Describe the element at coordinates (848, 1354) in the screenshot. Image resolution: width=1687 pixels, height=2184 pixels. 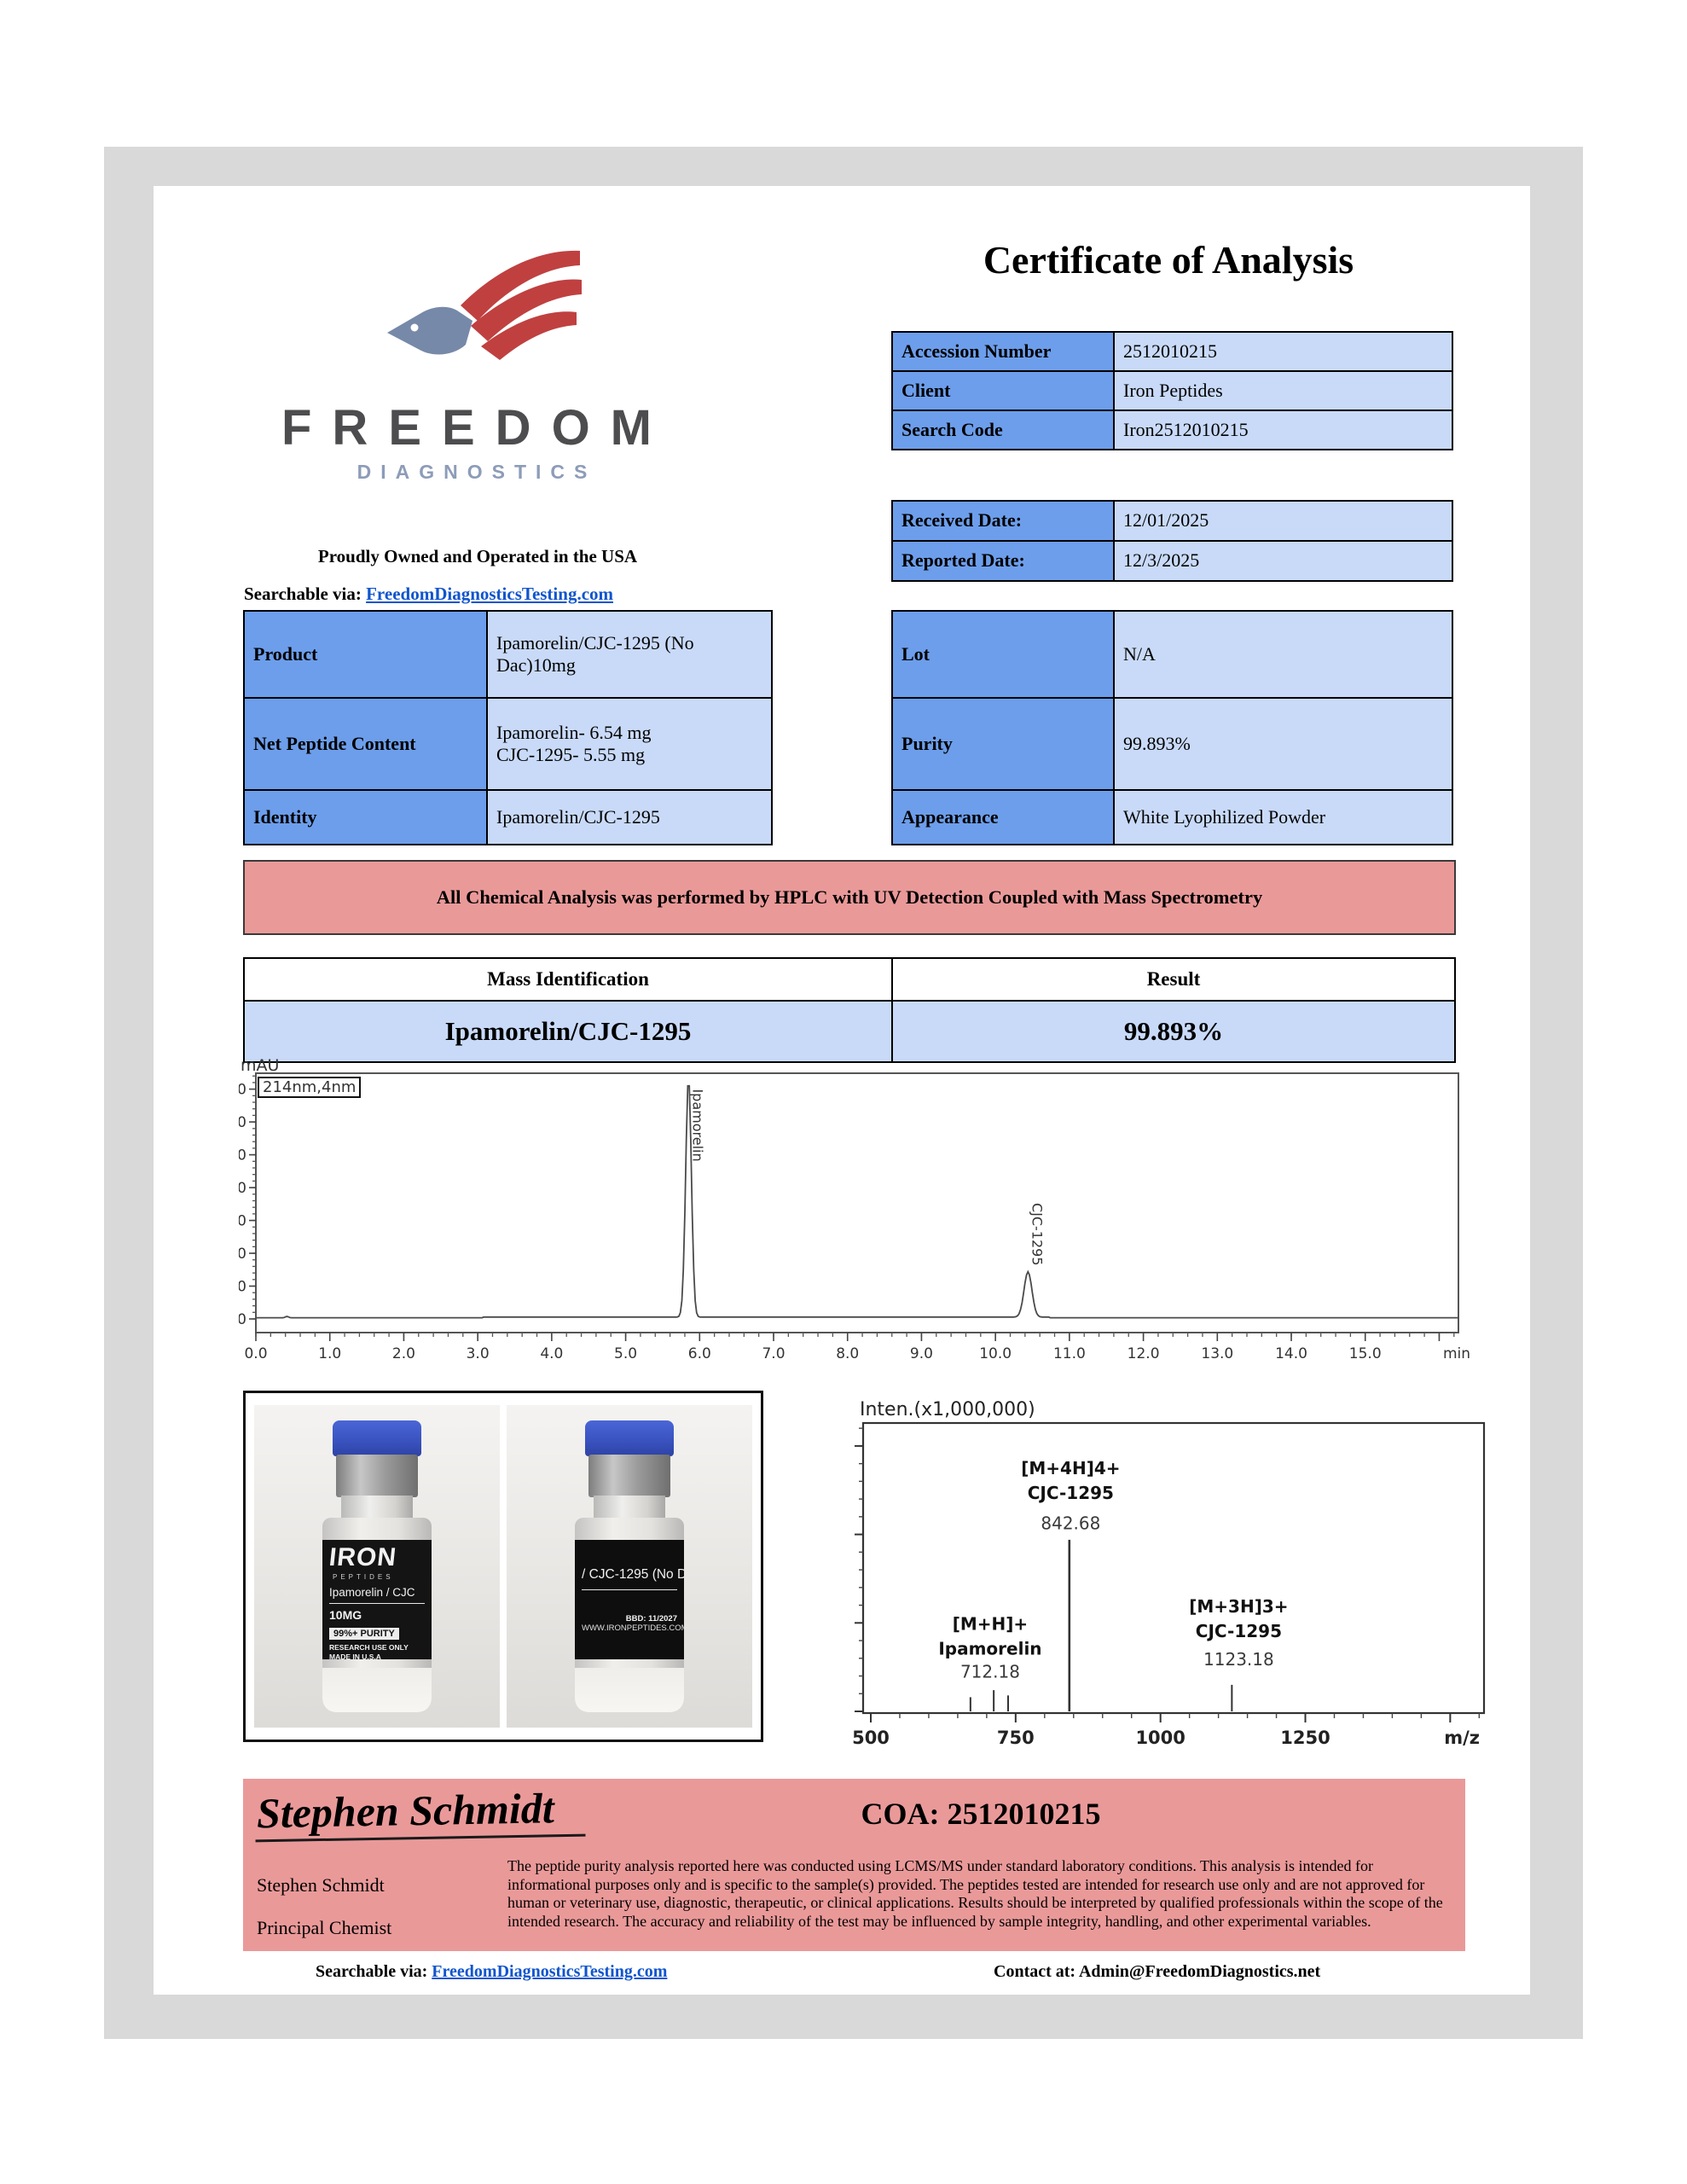
I see `svg-text: 8.0` at that location.